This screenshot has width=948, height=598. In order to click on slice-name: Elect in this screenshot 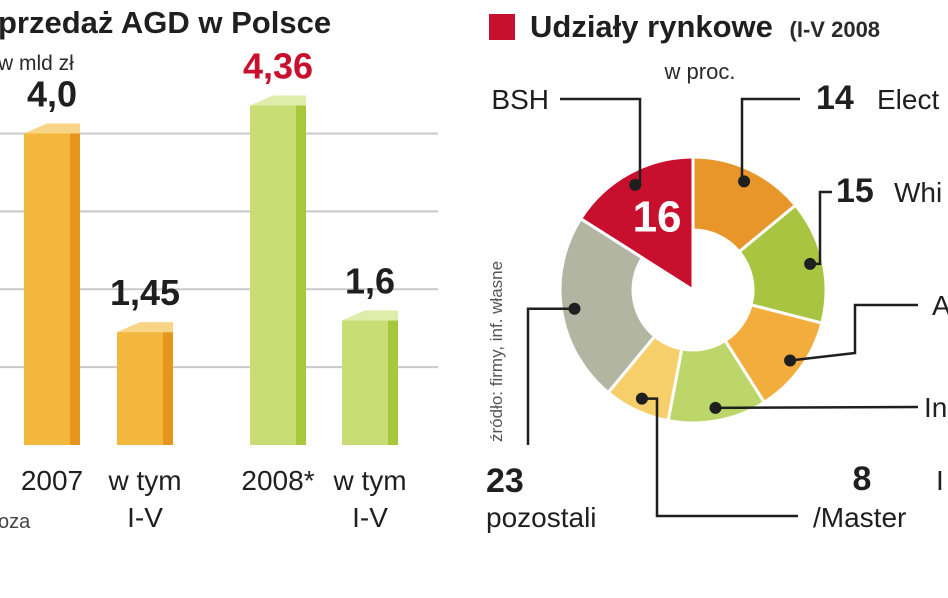, I will do `click(908, 99)`.